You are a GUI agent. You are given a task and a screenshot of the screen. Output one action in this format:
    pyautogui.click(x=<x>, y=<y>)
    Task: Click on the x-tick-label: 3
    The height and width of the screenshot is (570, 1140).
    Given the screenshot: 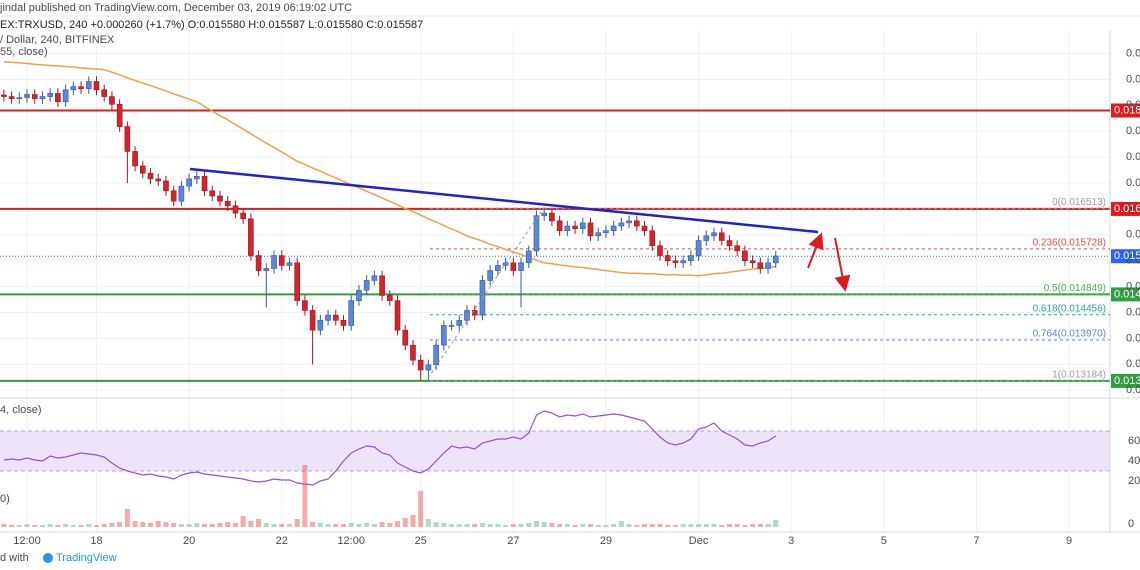 What is the action you would take?
    pyautogui.click(x=791, y=541)
    